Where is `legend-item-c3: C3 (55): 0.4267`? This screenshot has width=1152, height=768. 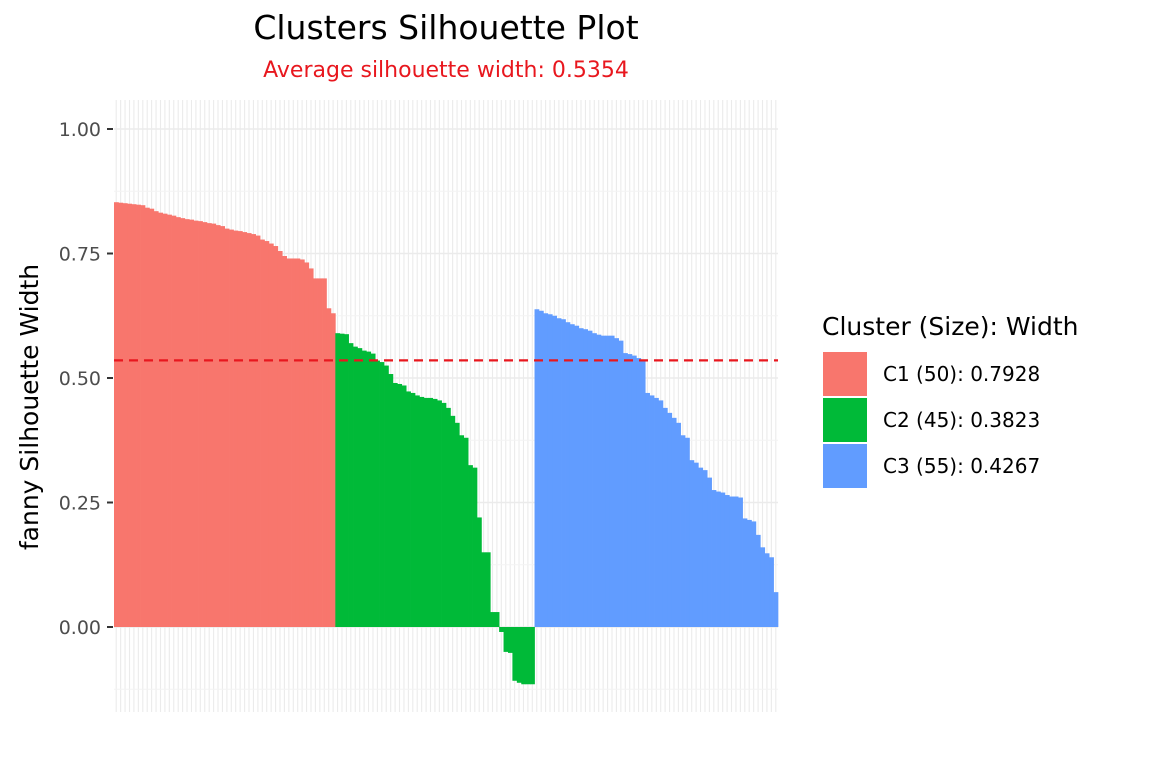 legend-item-c3: C3 (55): 0.4267 is located at coordinates (950, 466).